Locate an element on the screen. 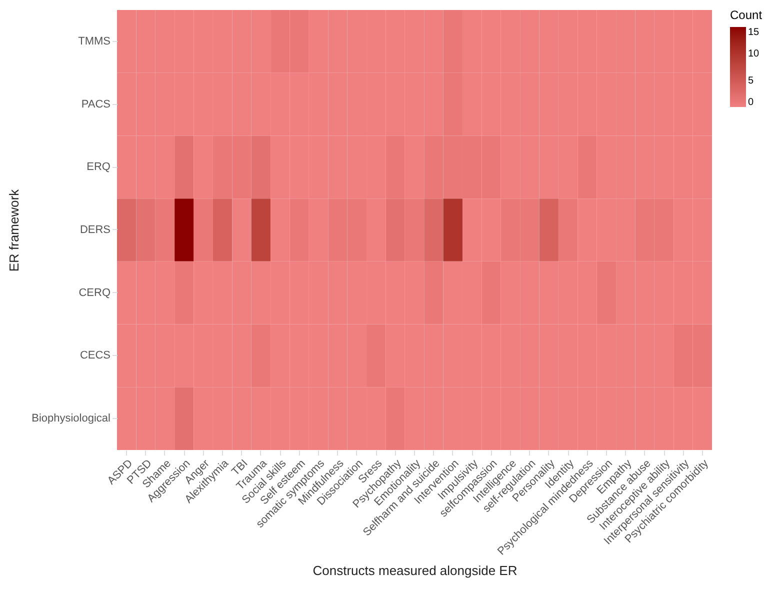  y-tick-label: CERQ is located at coordinates (94, 292).